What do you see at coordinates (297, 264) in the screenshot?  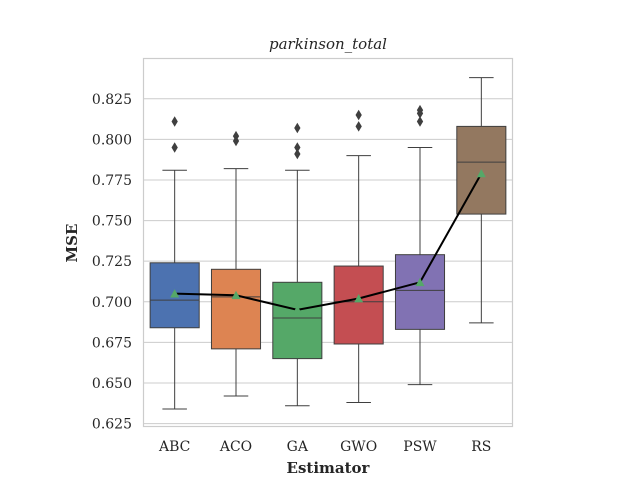 I see `box-ga` at bounding box center [297, 264].